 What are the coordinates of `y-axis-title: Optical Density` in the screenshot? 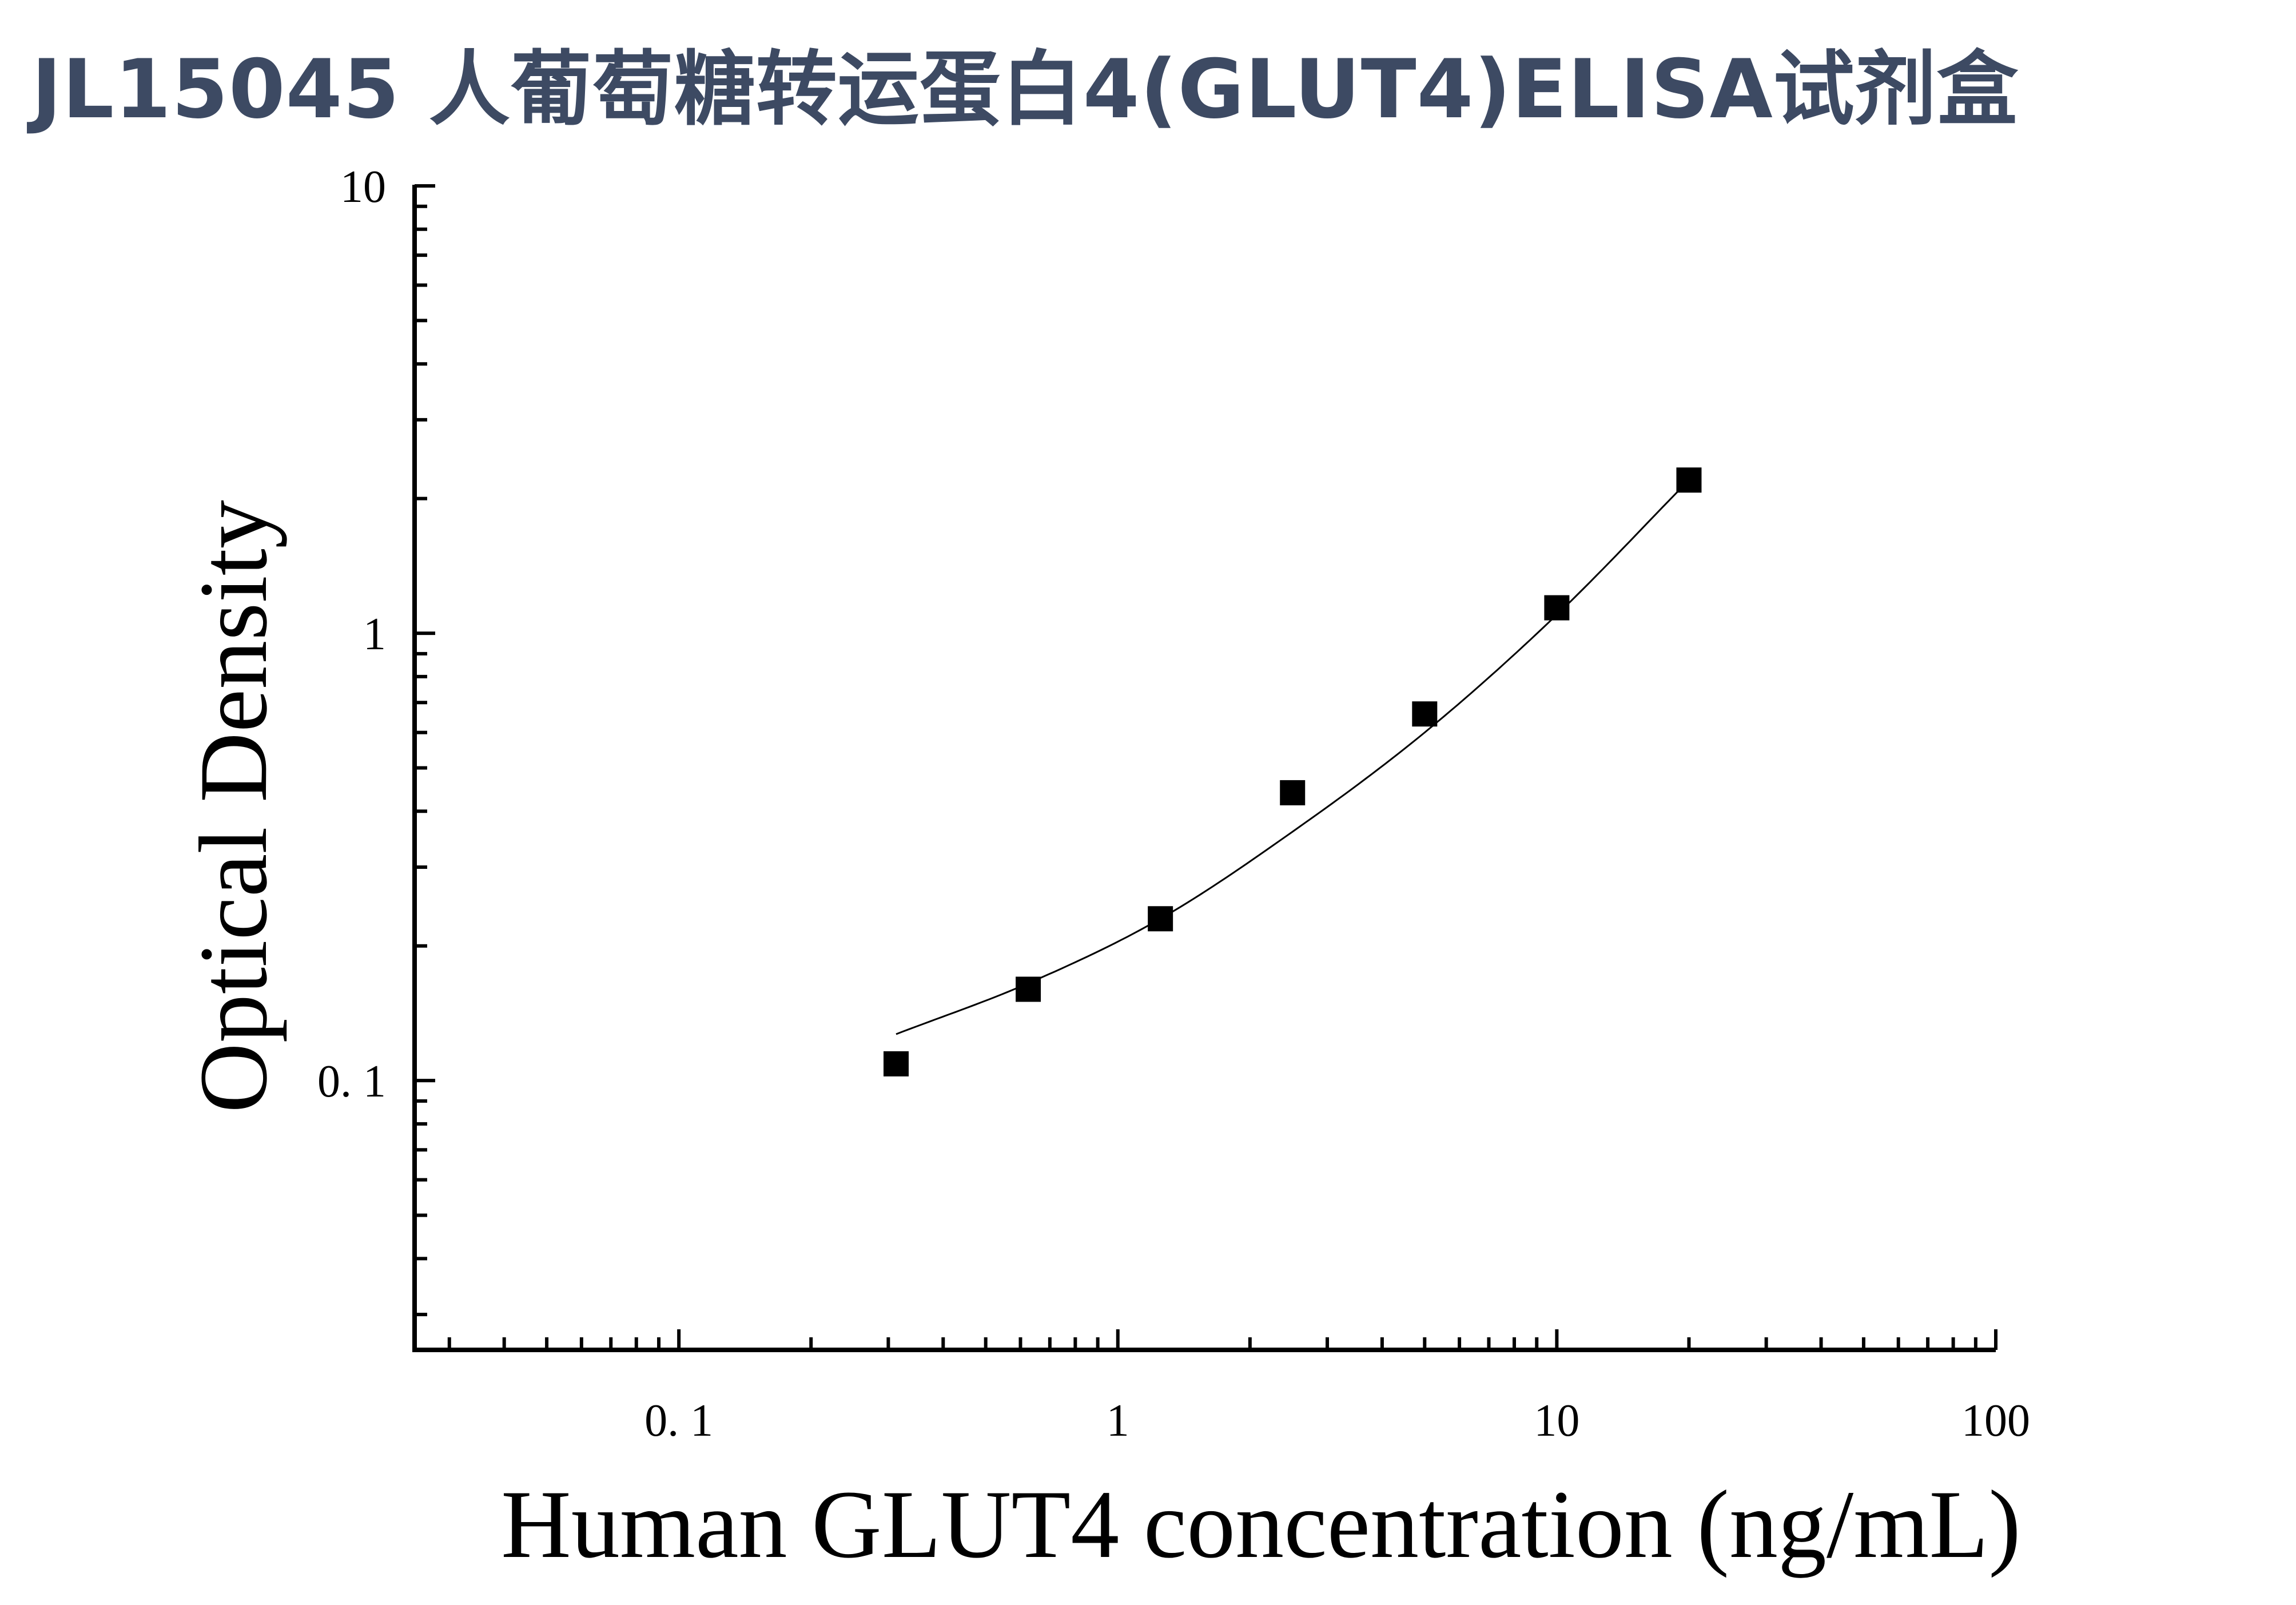 It's located at (233, 806).